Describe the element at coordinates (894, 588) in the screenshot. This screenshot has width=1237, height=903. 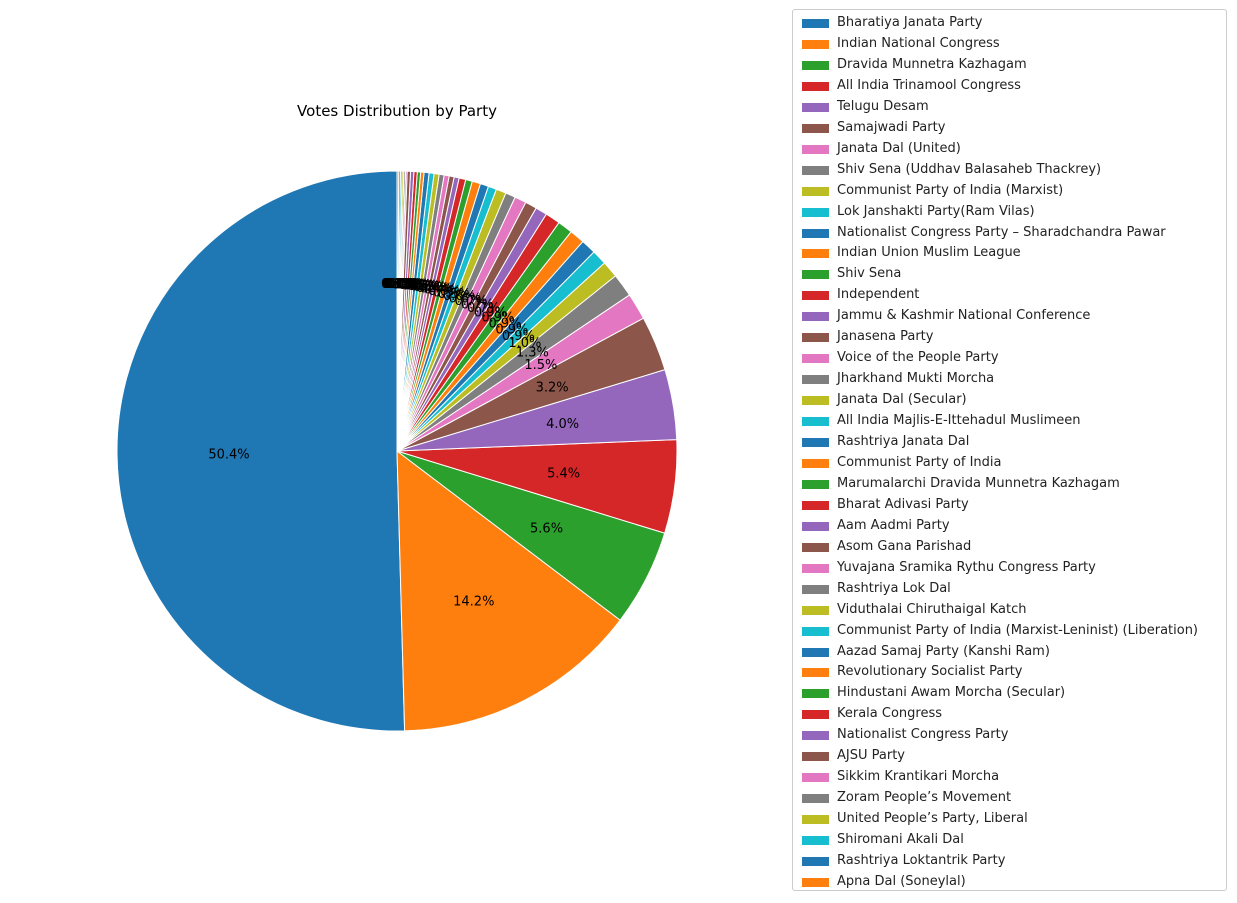
I see `legend-label: Rashtriya Lok Dal` at that location.